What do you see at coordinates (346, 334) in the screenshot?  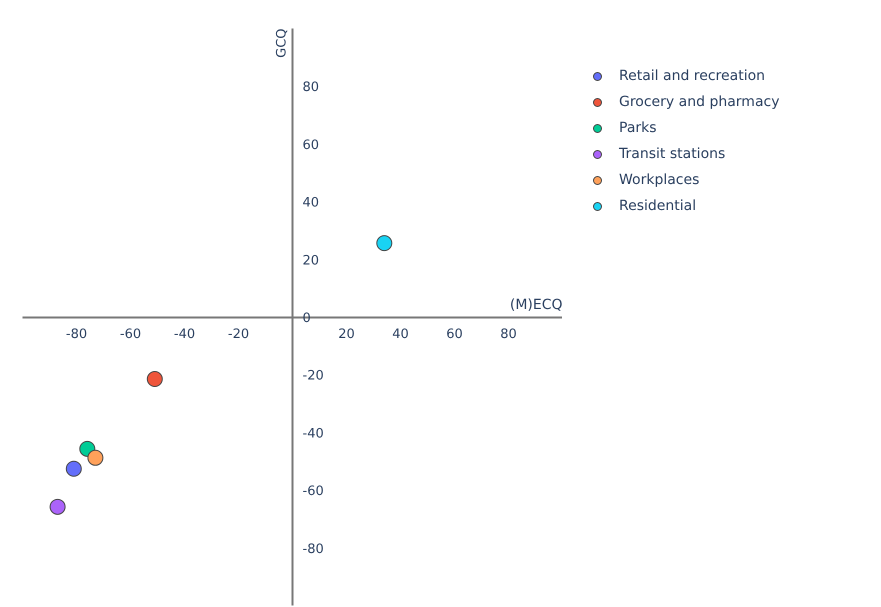 I see `x-tick-label: 20` at bounding box center [346, 334].